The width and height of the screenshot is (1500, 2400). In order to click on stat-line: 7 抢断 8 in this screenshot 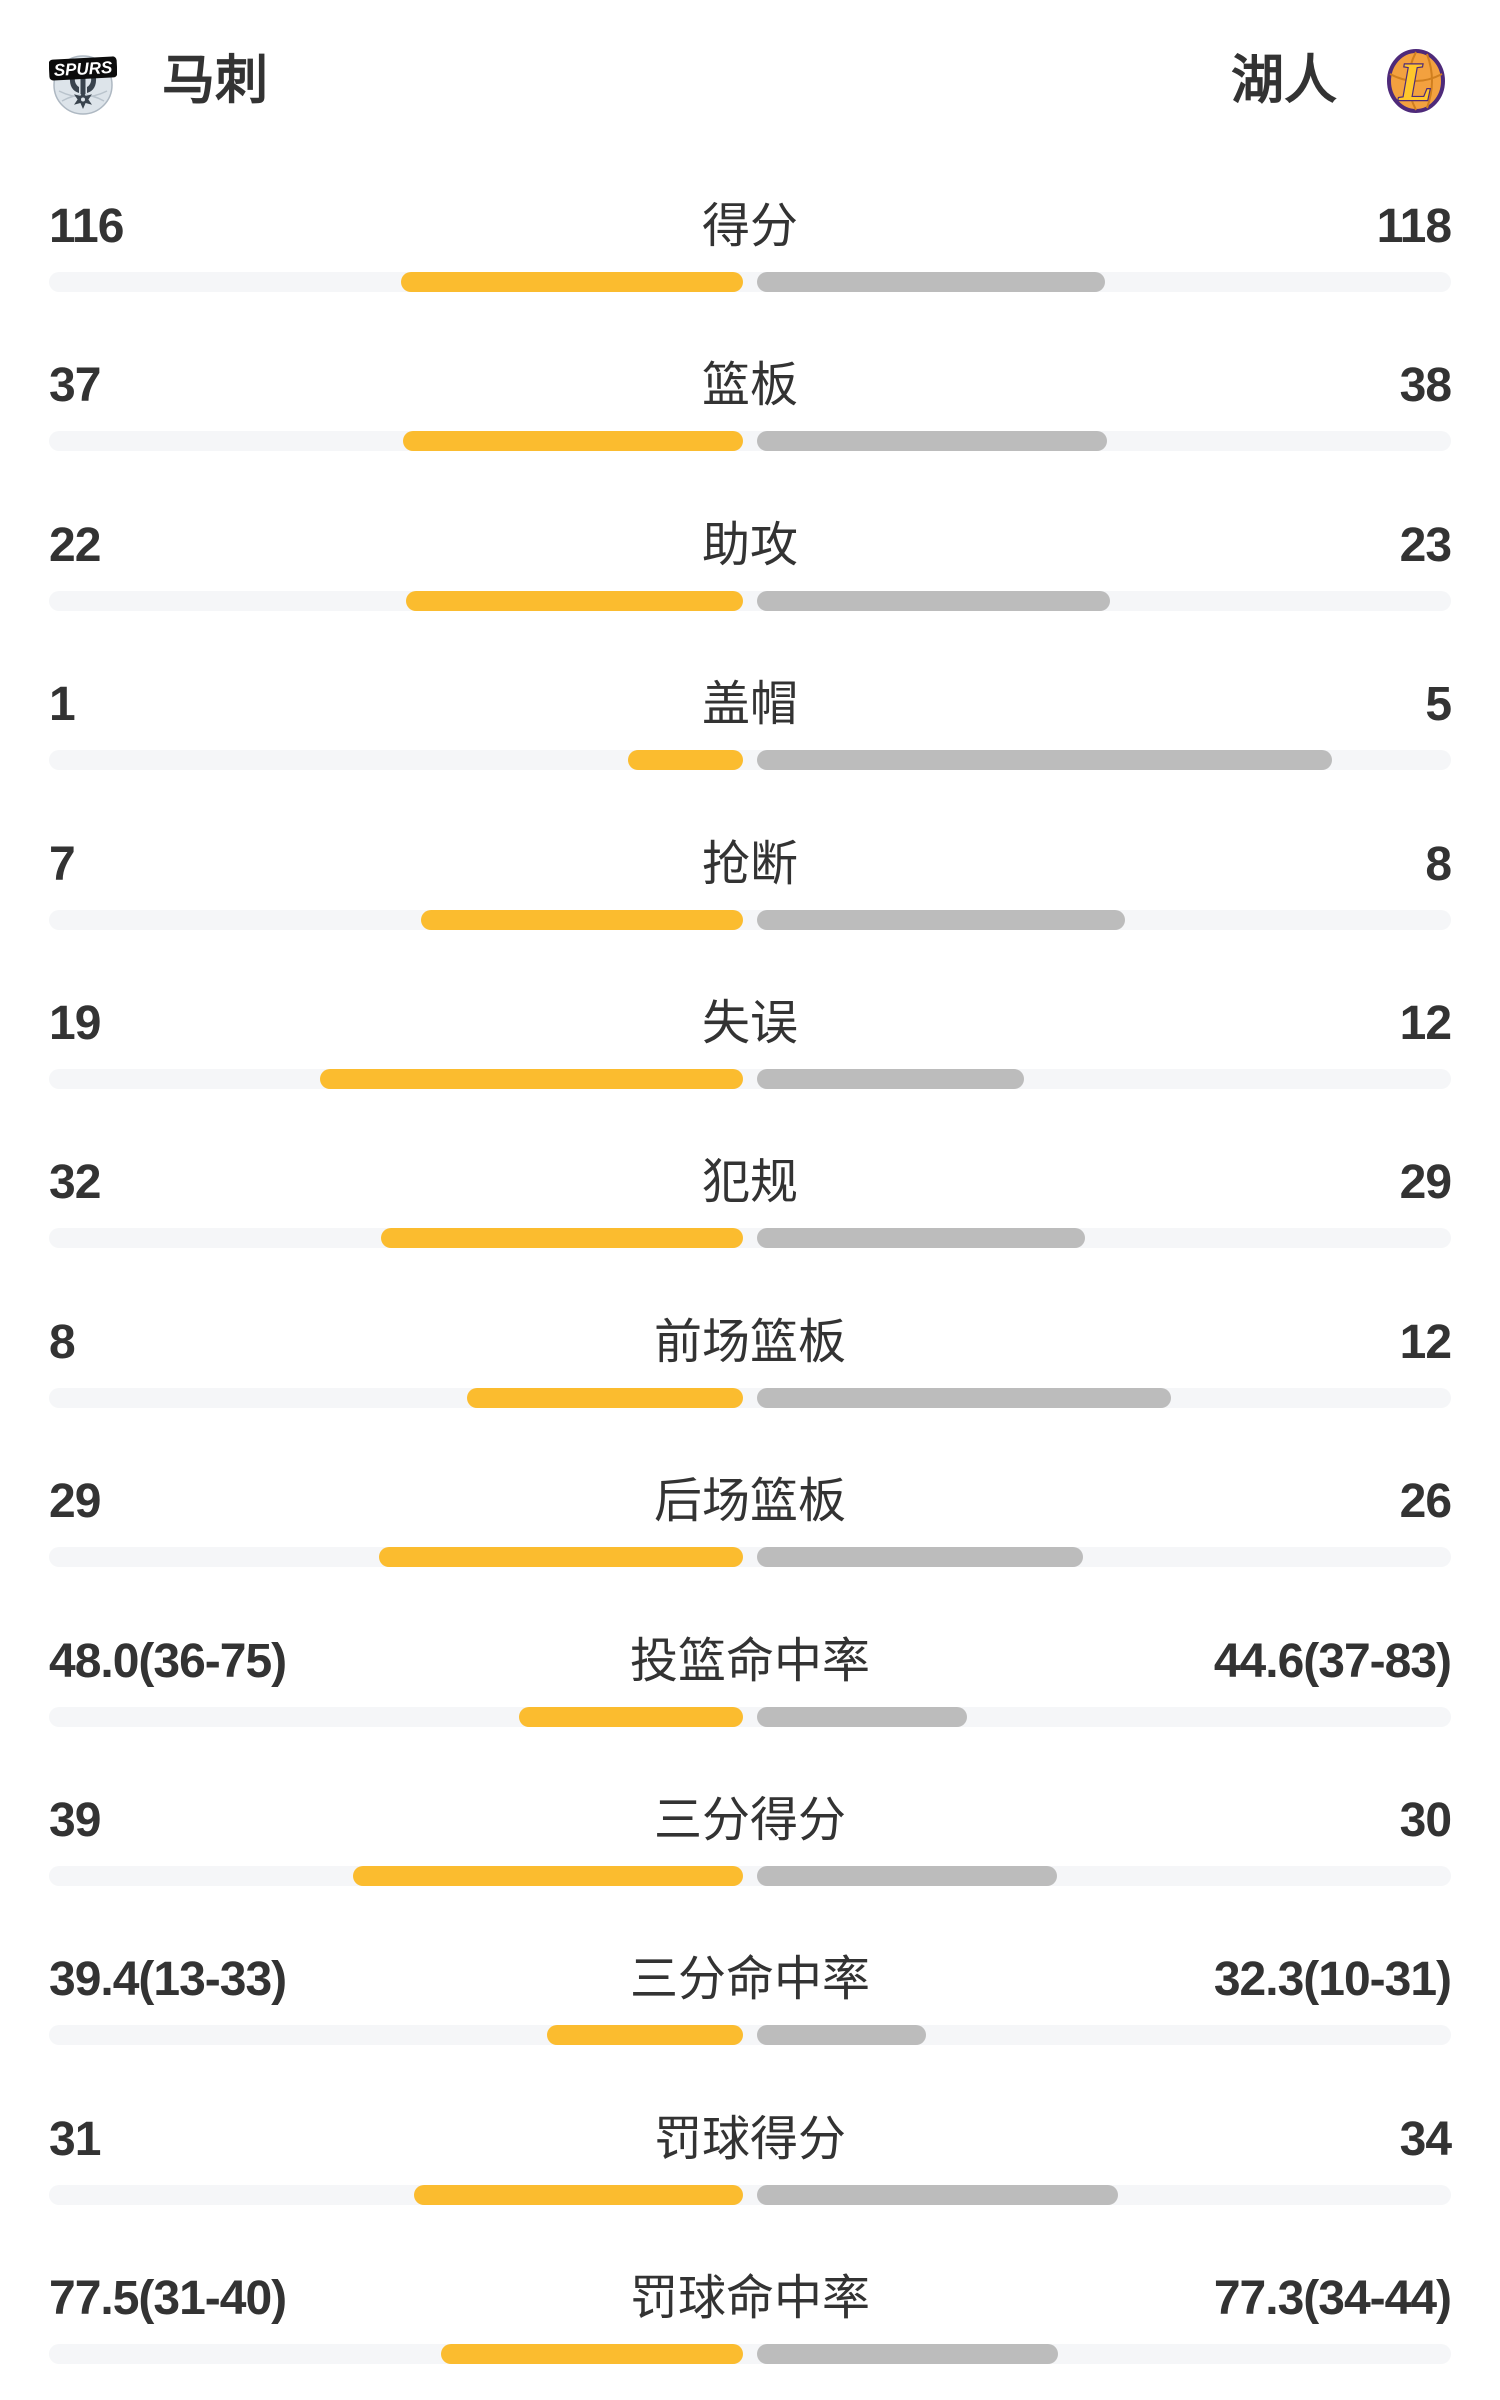, I will do `click(750, 865)`.